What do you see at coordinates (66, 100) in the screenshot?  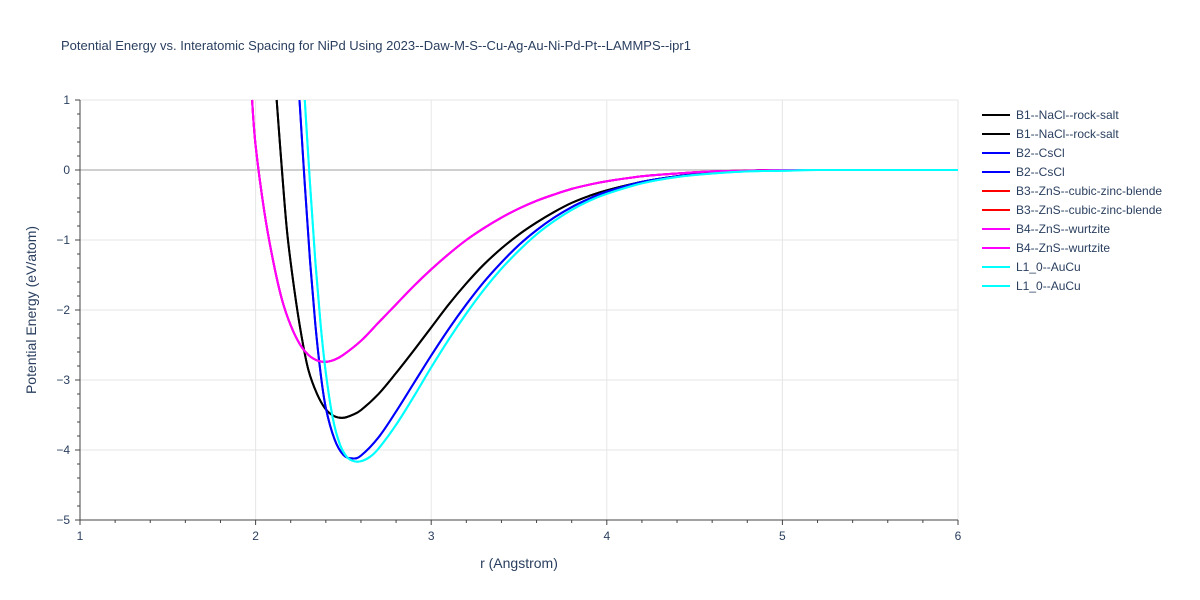 I see `y-tick-label: 1` at bounding box center [66, 100].